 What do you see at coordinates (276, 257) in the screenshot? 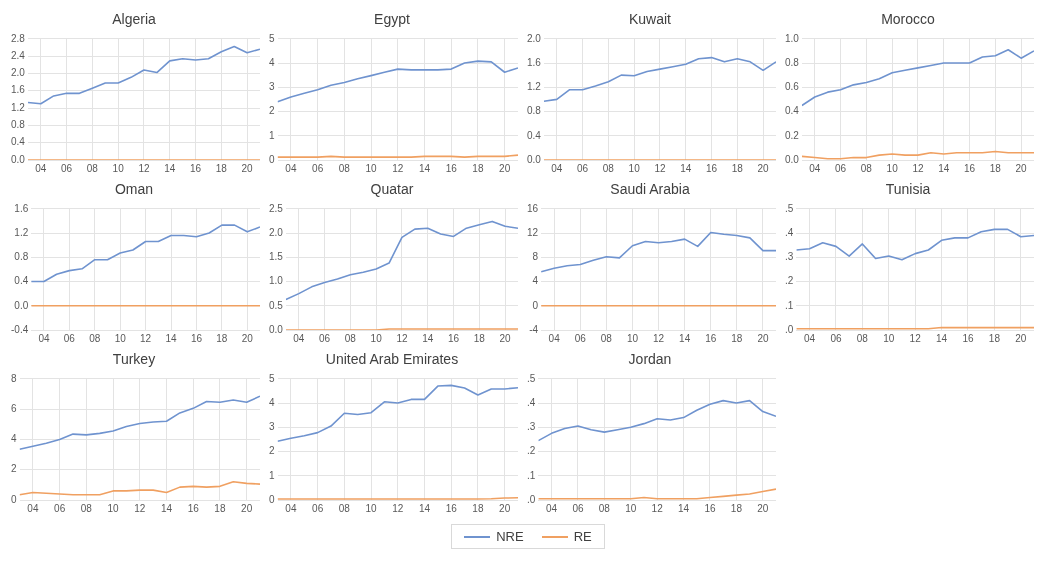
I see `y-tick-label: 1.5` at bounding box center [276, 257].